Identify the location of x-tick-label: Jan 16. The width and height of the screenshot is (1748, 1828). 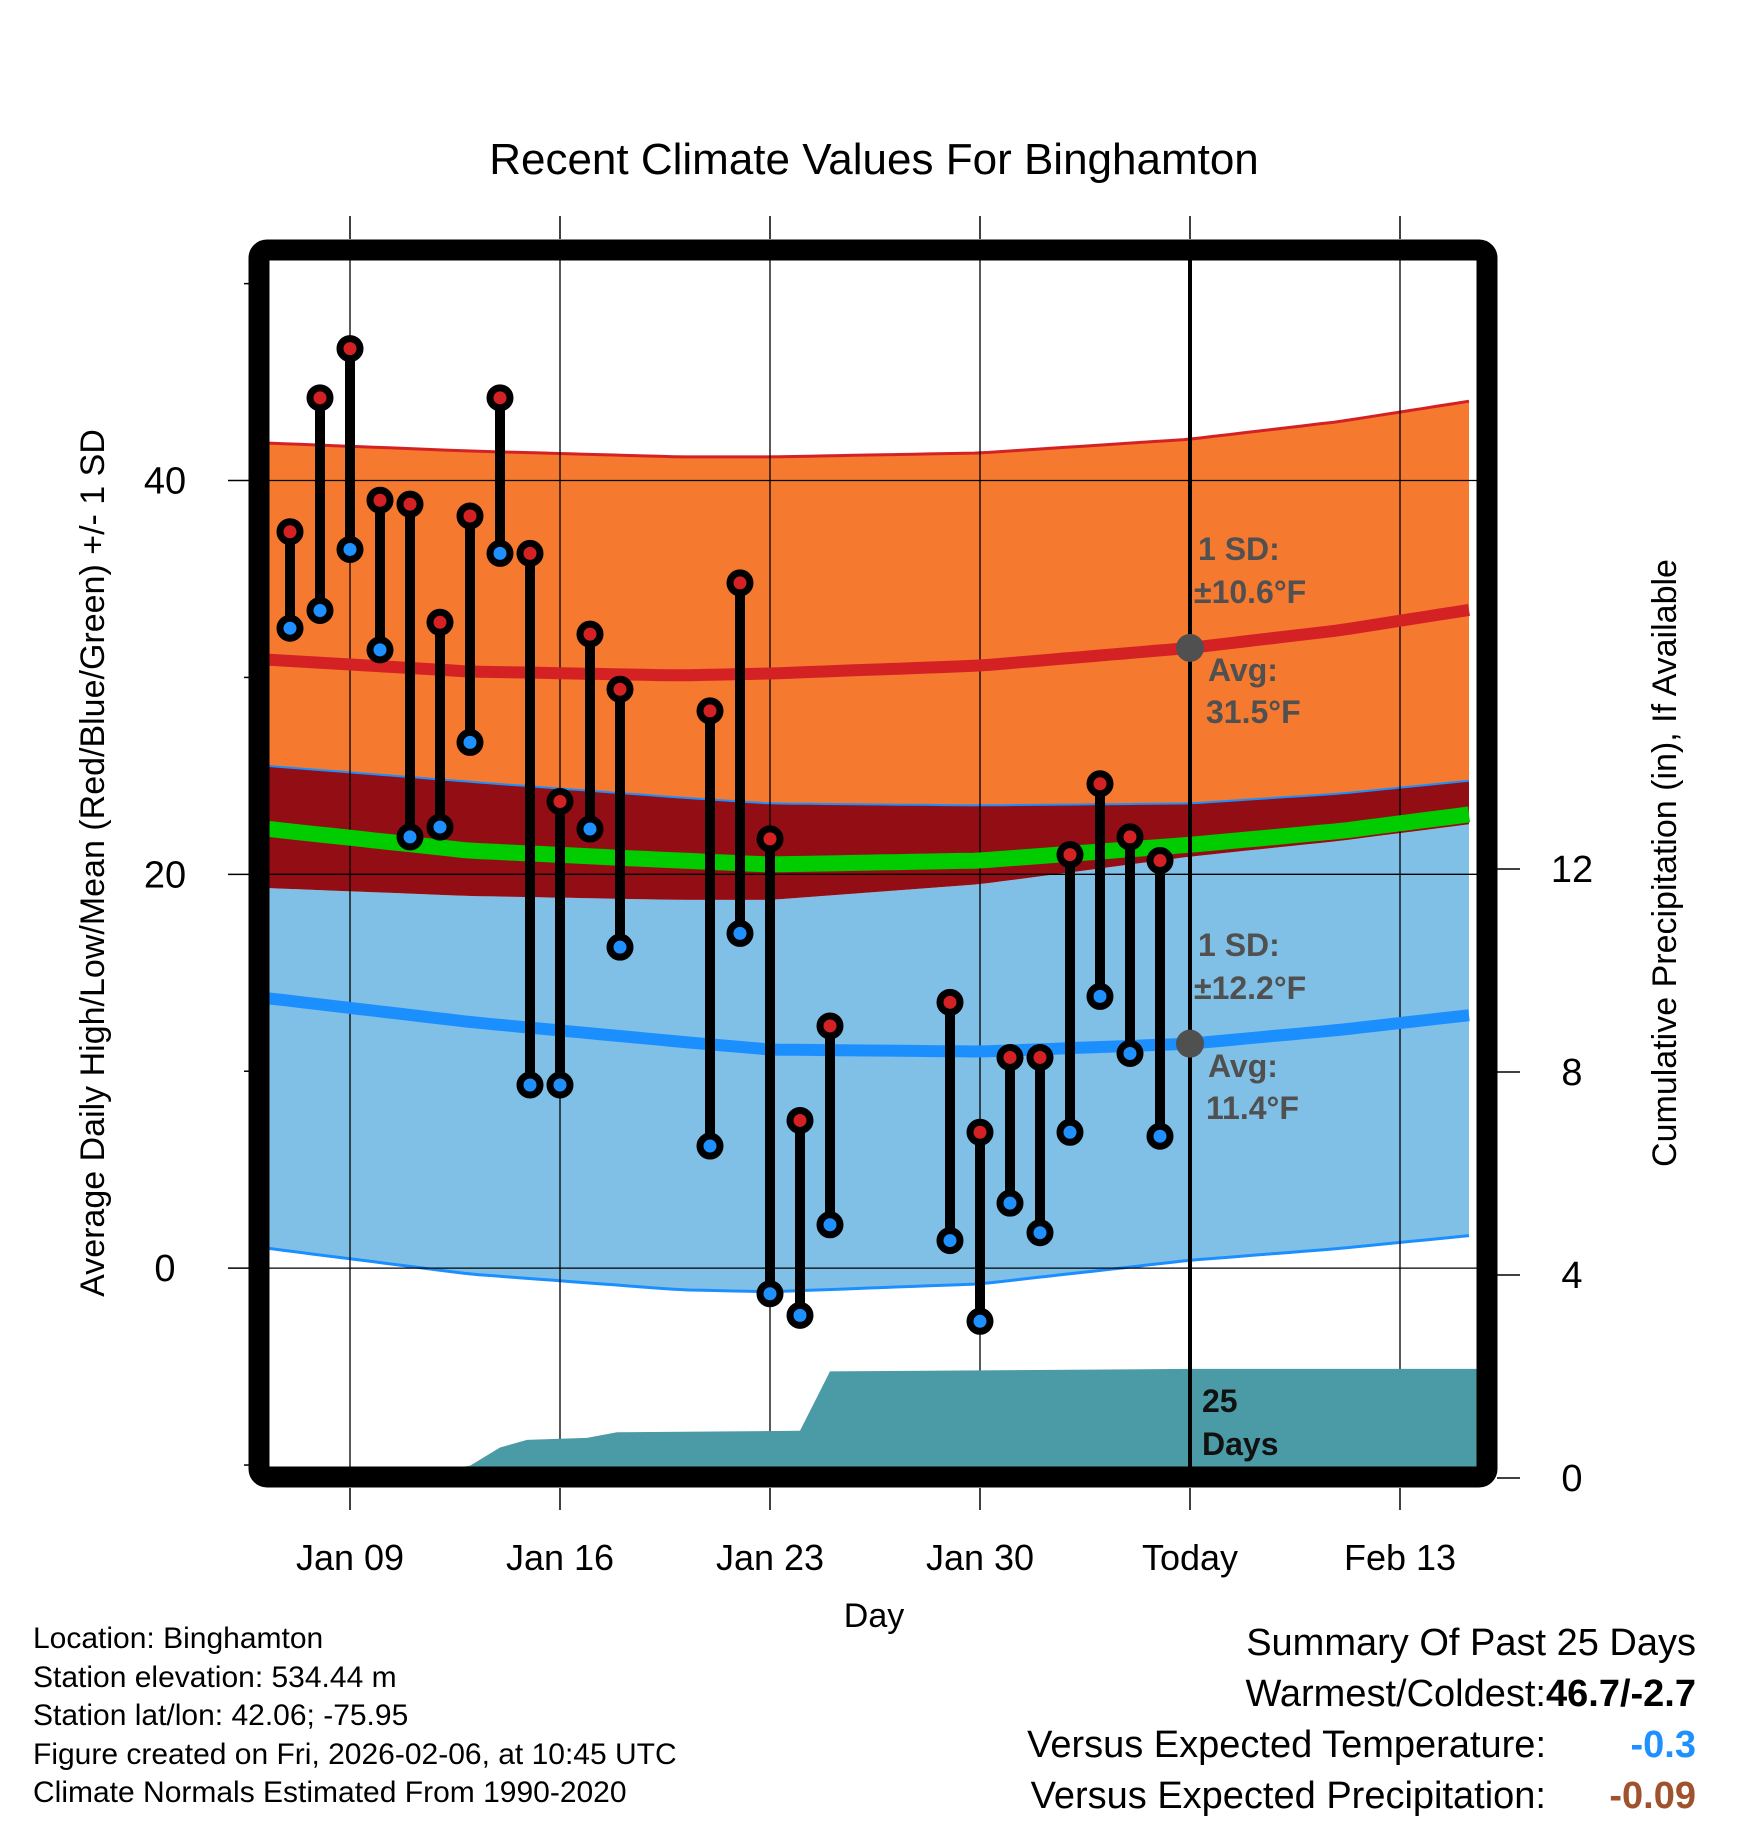
(560, 1557).